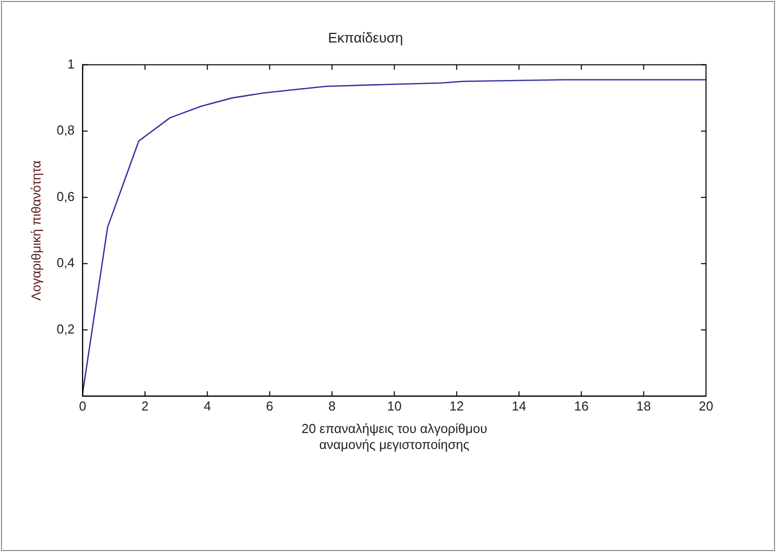 This screenshot has width=776, height=552. I want to click on x-tick-label: 16, so click(581, 406).